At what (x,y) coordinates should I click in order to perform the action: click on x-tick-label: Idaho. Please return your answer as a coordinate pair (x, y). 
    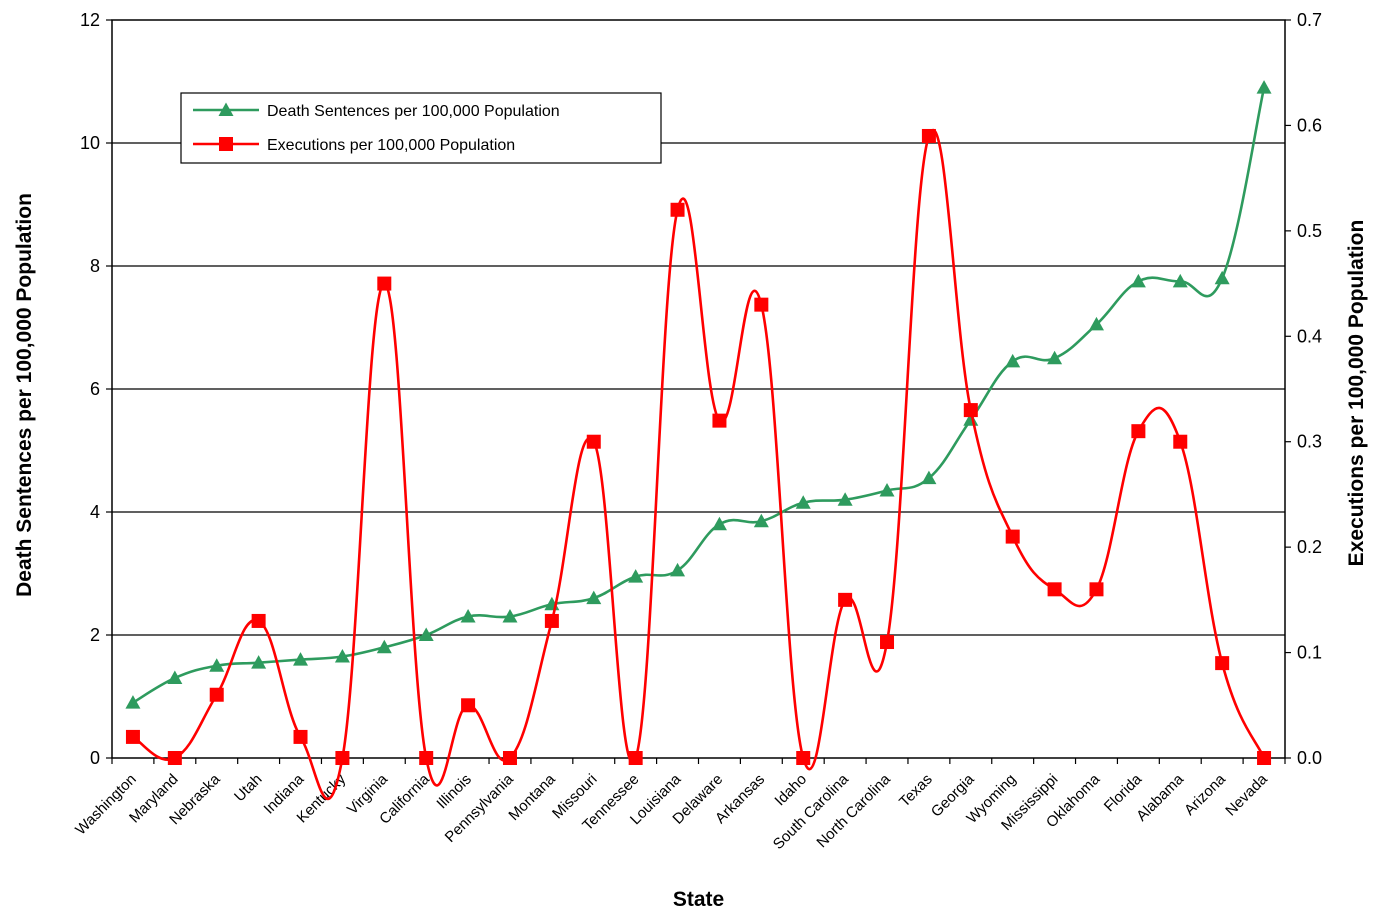
    Looking at the image, I should click on (790, 790).